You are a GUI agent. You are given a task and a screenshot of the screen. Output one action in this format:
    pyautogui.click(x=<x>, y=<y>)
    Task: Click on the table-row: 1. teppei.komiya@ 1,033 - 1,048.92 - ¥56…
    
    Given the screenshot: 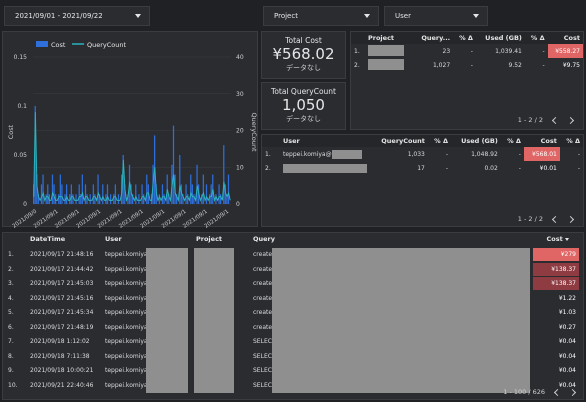 What is the action you would take?
    pyautogui.click(x=422, y=154)
    